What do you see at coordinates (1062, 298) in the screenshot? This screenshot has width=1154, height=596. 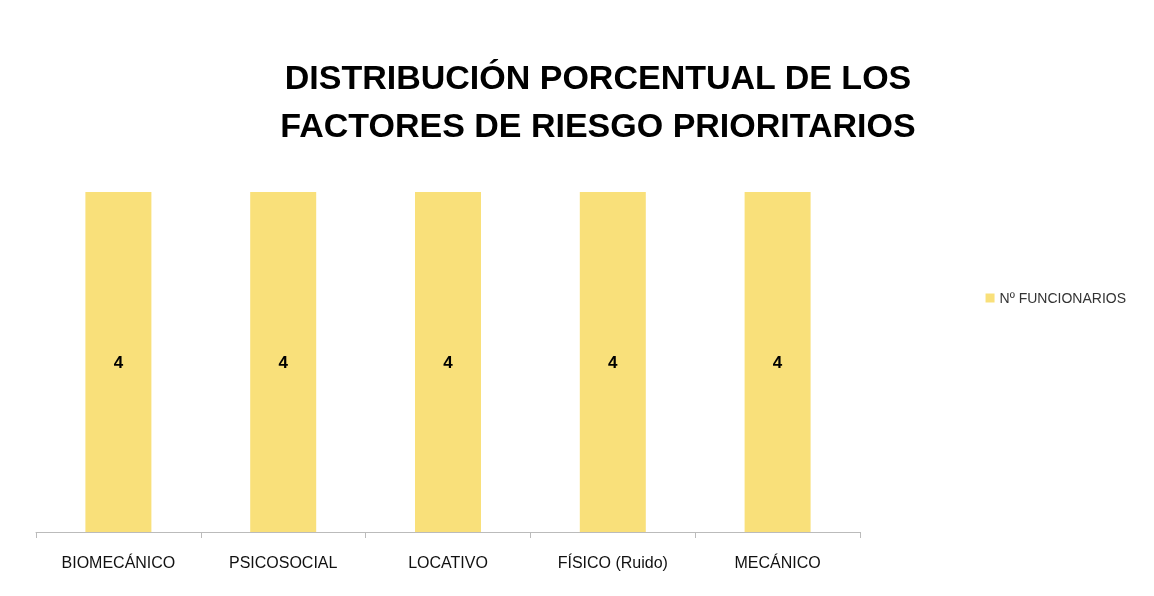 I see `legend-label: Nº FUNCIONARIOS` at bounding box center [1062, 298].